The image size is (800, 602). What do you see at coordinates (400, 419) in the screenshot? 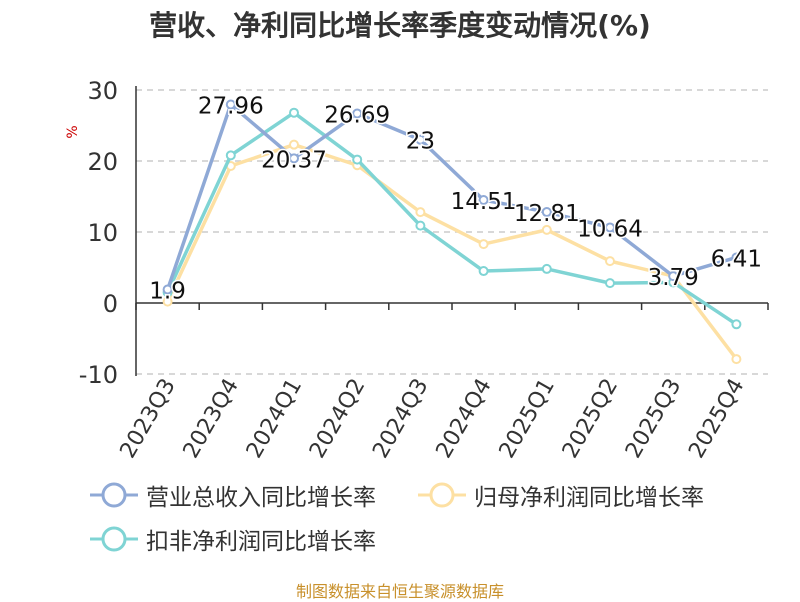
I see `x-tick-label: 2024Q3` at bounding box center [400, 419].